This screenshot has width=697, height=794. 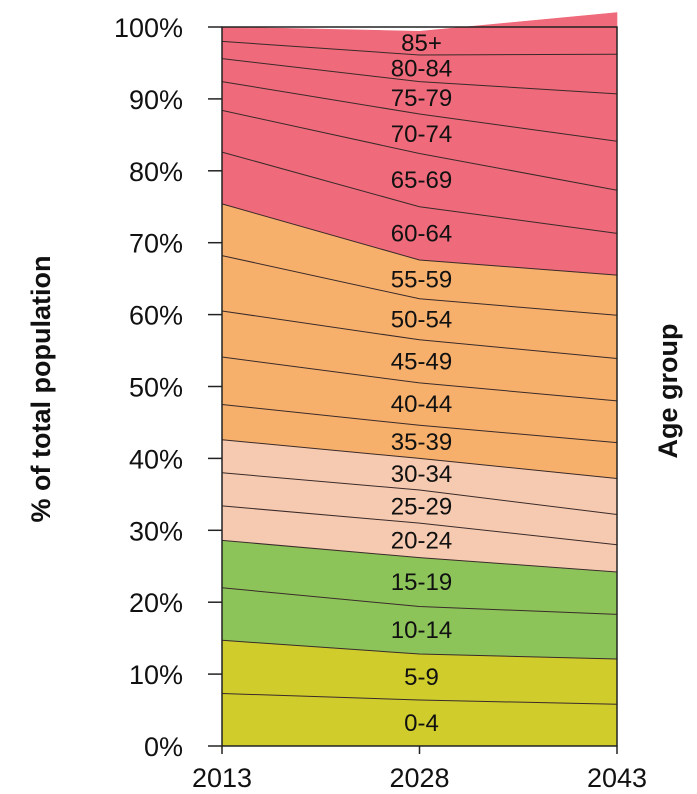 I want to click on x-tick-label: 2043, so click(x=617, y=778).